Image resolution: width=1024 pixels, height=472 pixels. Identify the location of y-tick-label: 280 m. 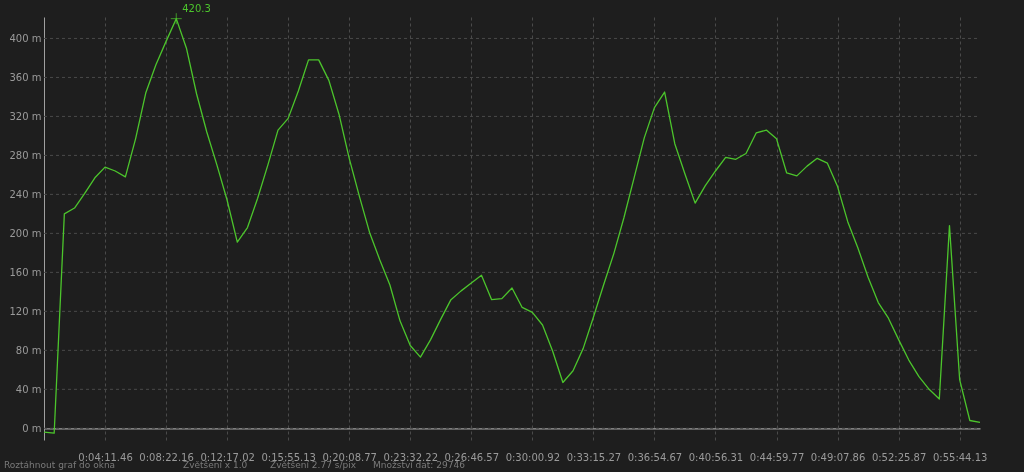
(25, 155).